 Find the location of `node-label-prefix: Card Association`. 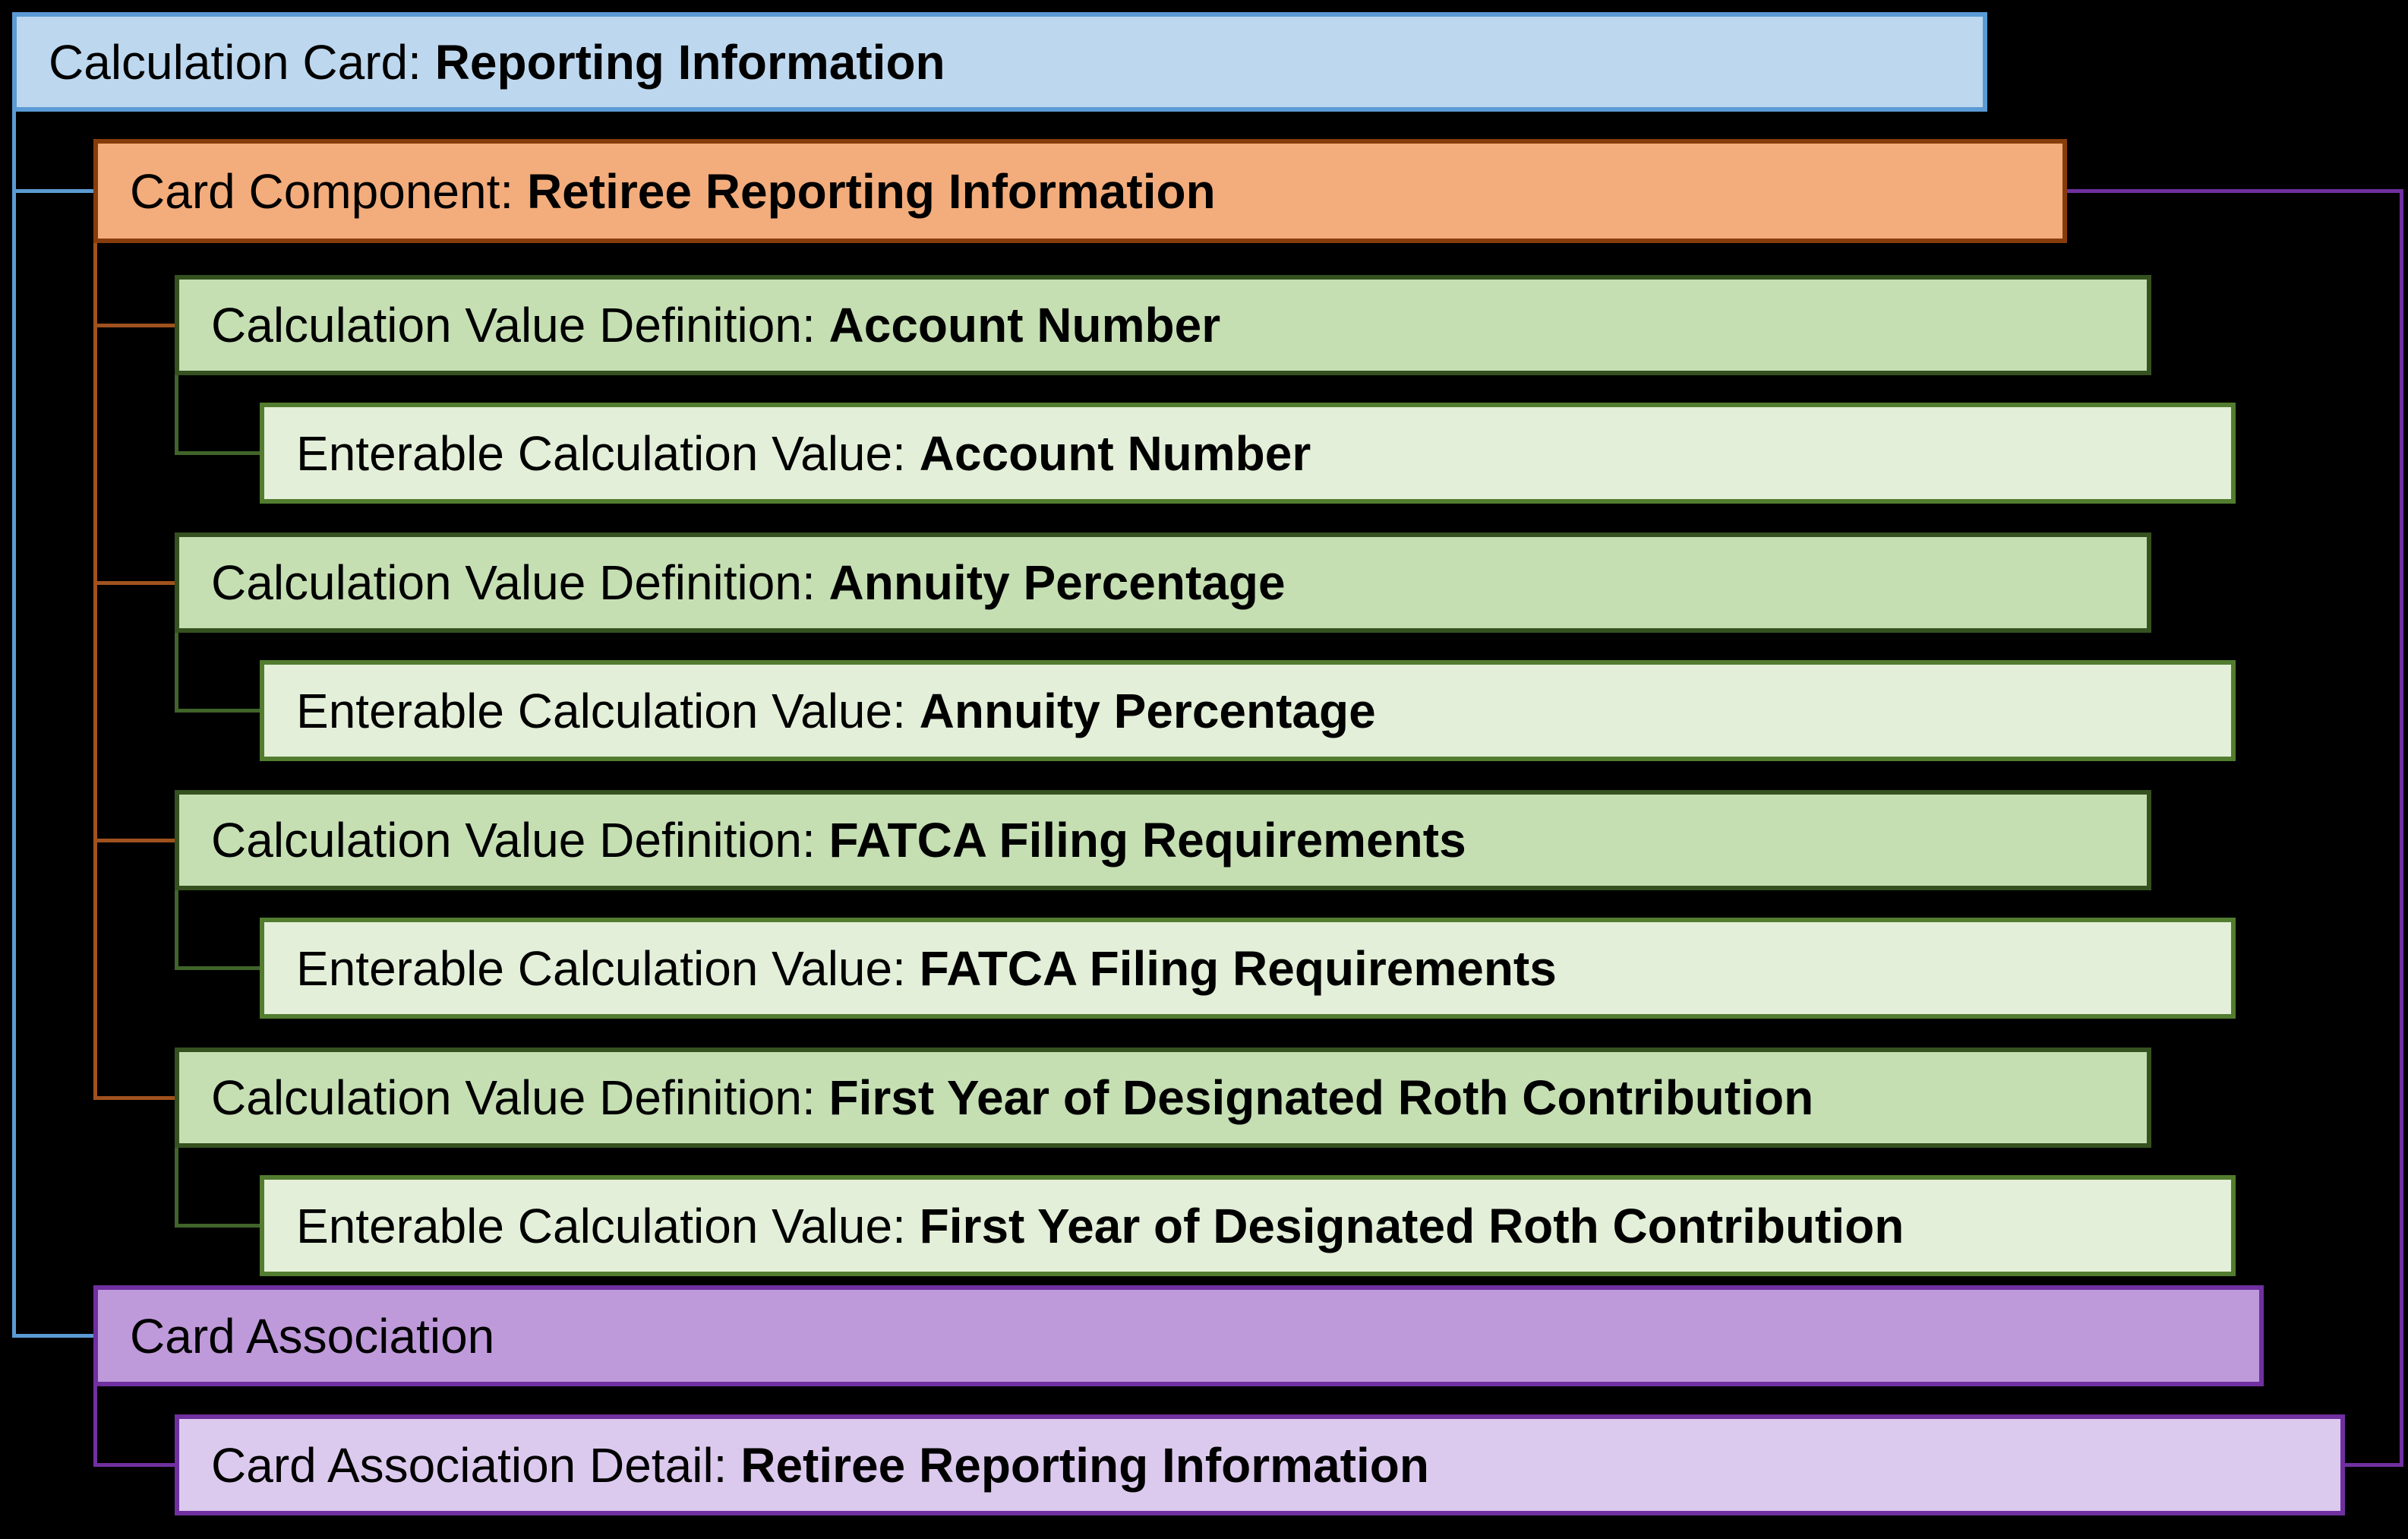

node-label-prefix: Card Association is located at coordinates (312, 1336).